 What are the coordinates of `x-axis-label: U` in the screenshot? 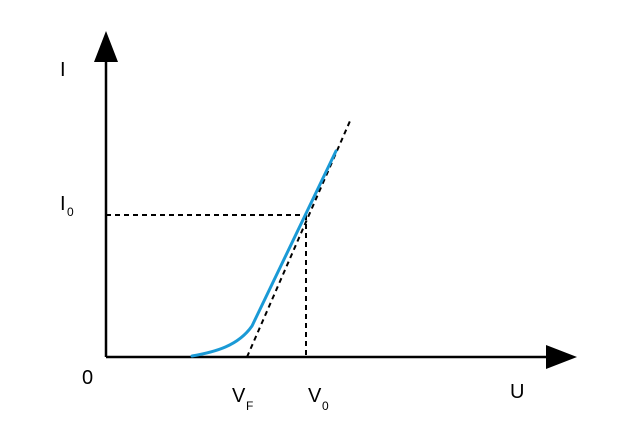 It's located at (517, 392).